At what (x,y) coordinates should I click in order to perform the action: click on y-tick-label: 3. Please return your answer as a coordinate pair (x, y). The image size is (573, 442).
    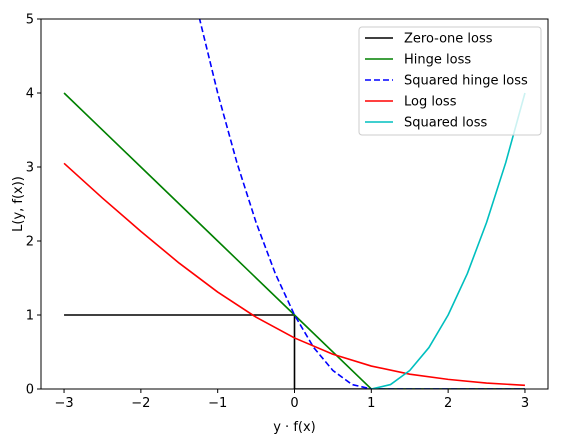
    Looking at the image, I should click on (30, 168).